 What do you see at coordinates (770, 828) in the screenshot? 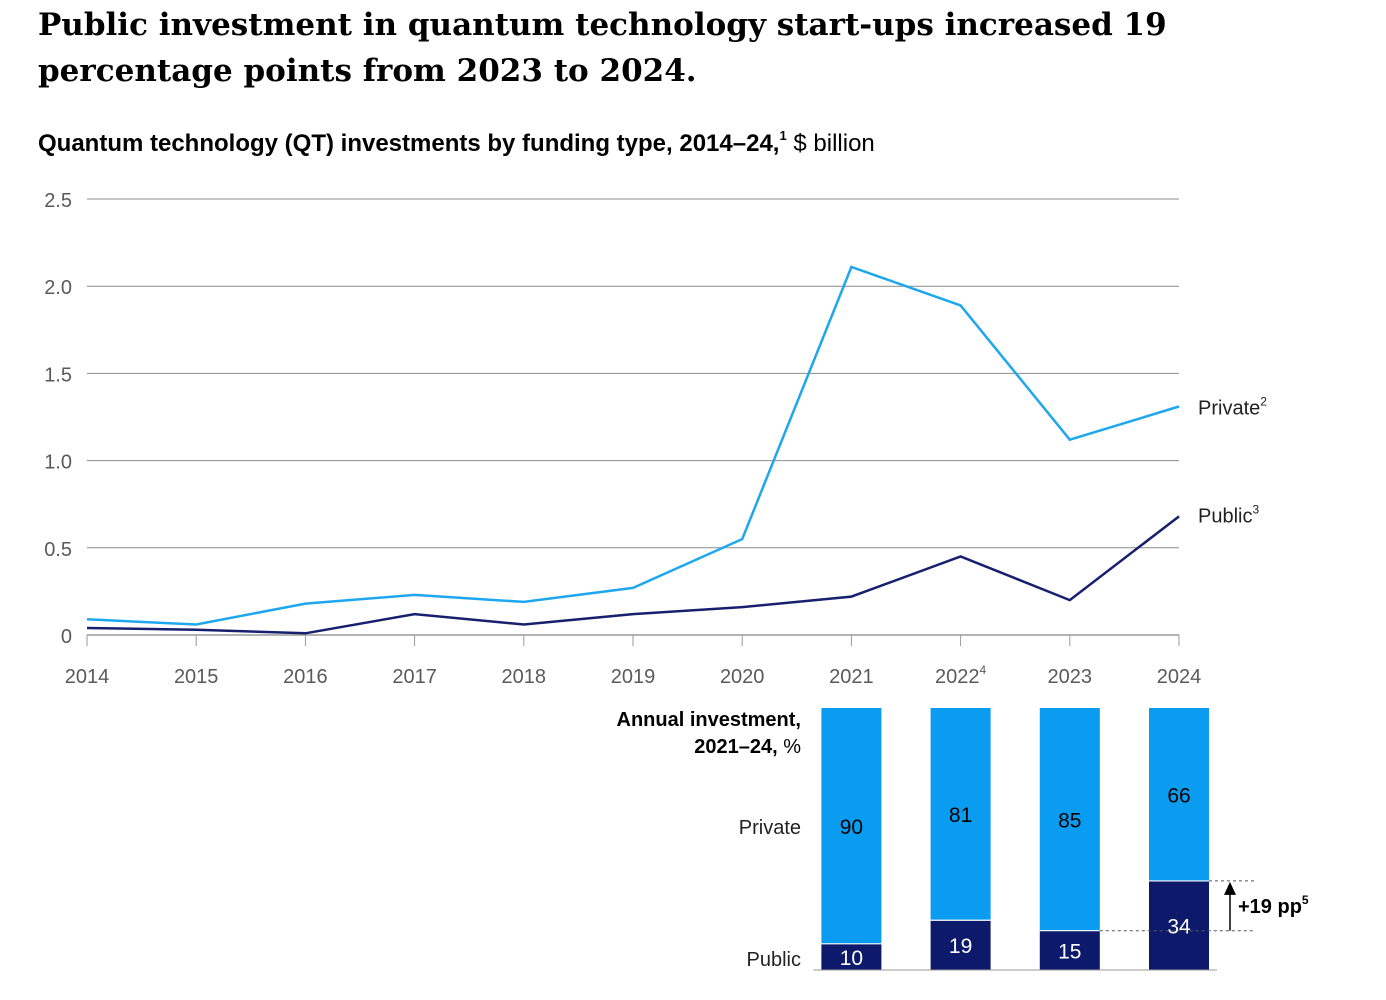
I see `row-label-private: Private` at bounding box center [770, 828].